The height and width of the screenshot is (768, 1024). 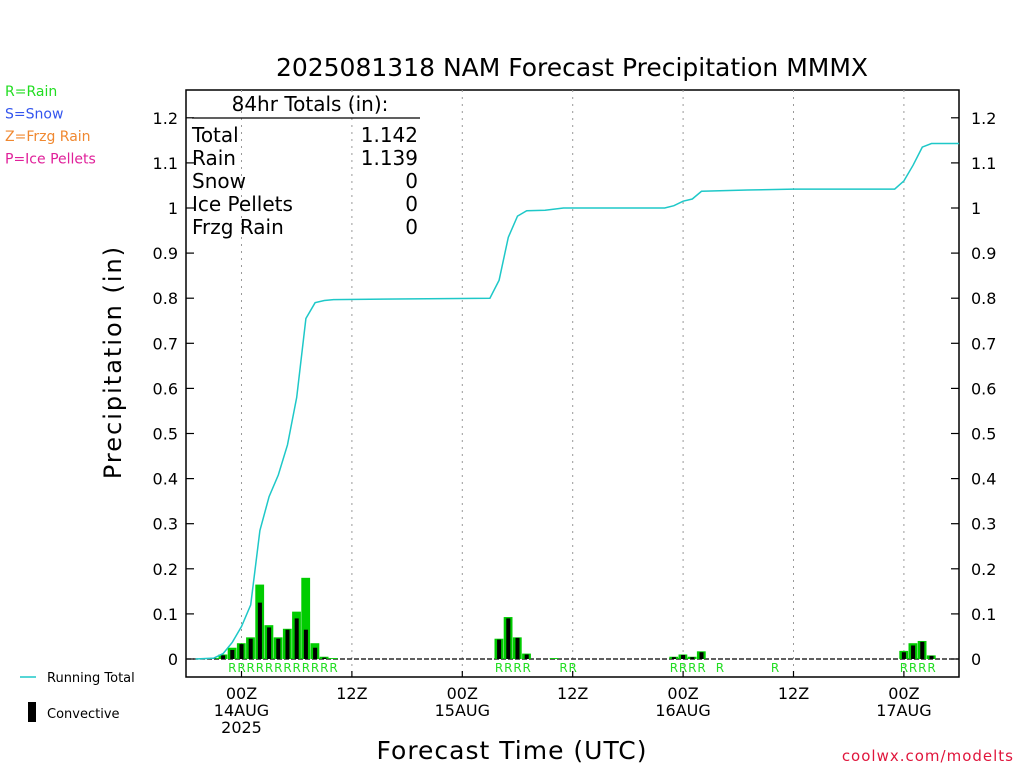 What do you see at coordinates (83, 714) in the screenshot?
I see `legend-label: Convective` at bounding box center [83, 714].